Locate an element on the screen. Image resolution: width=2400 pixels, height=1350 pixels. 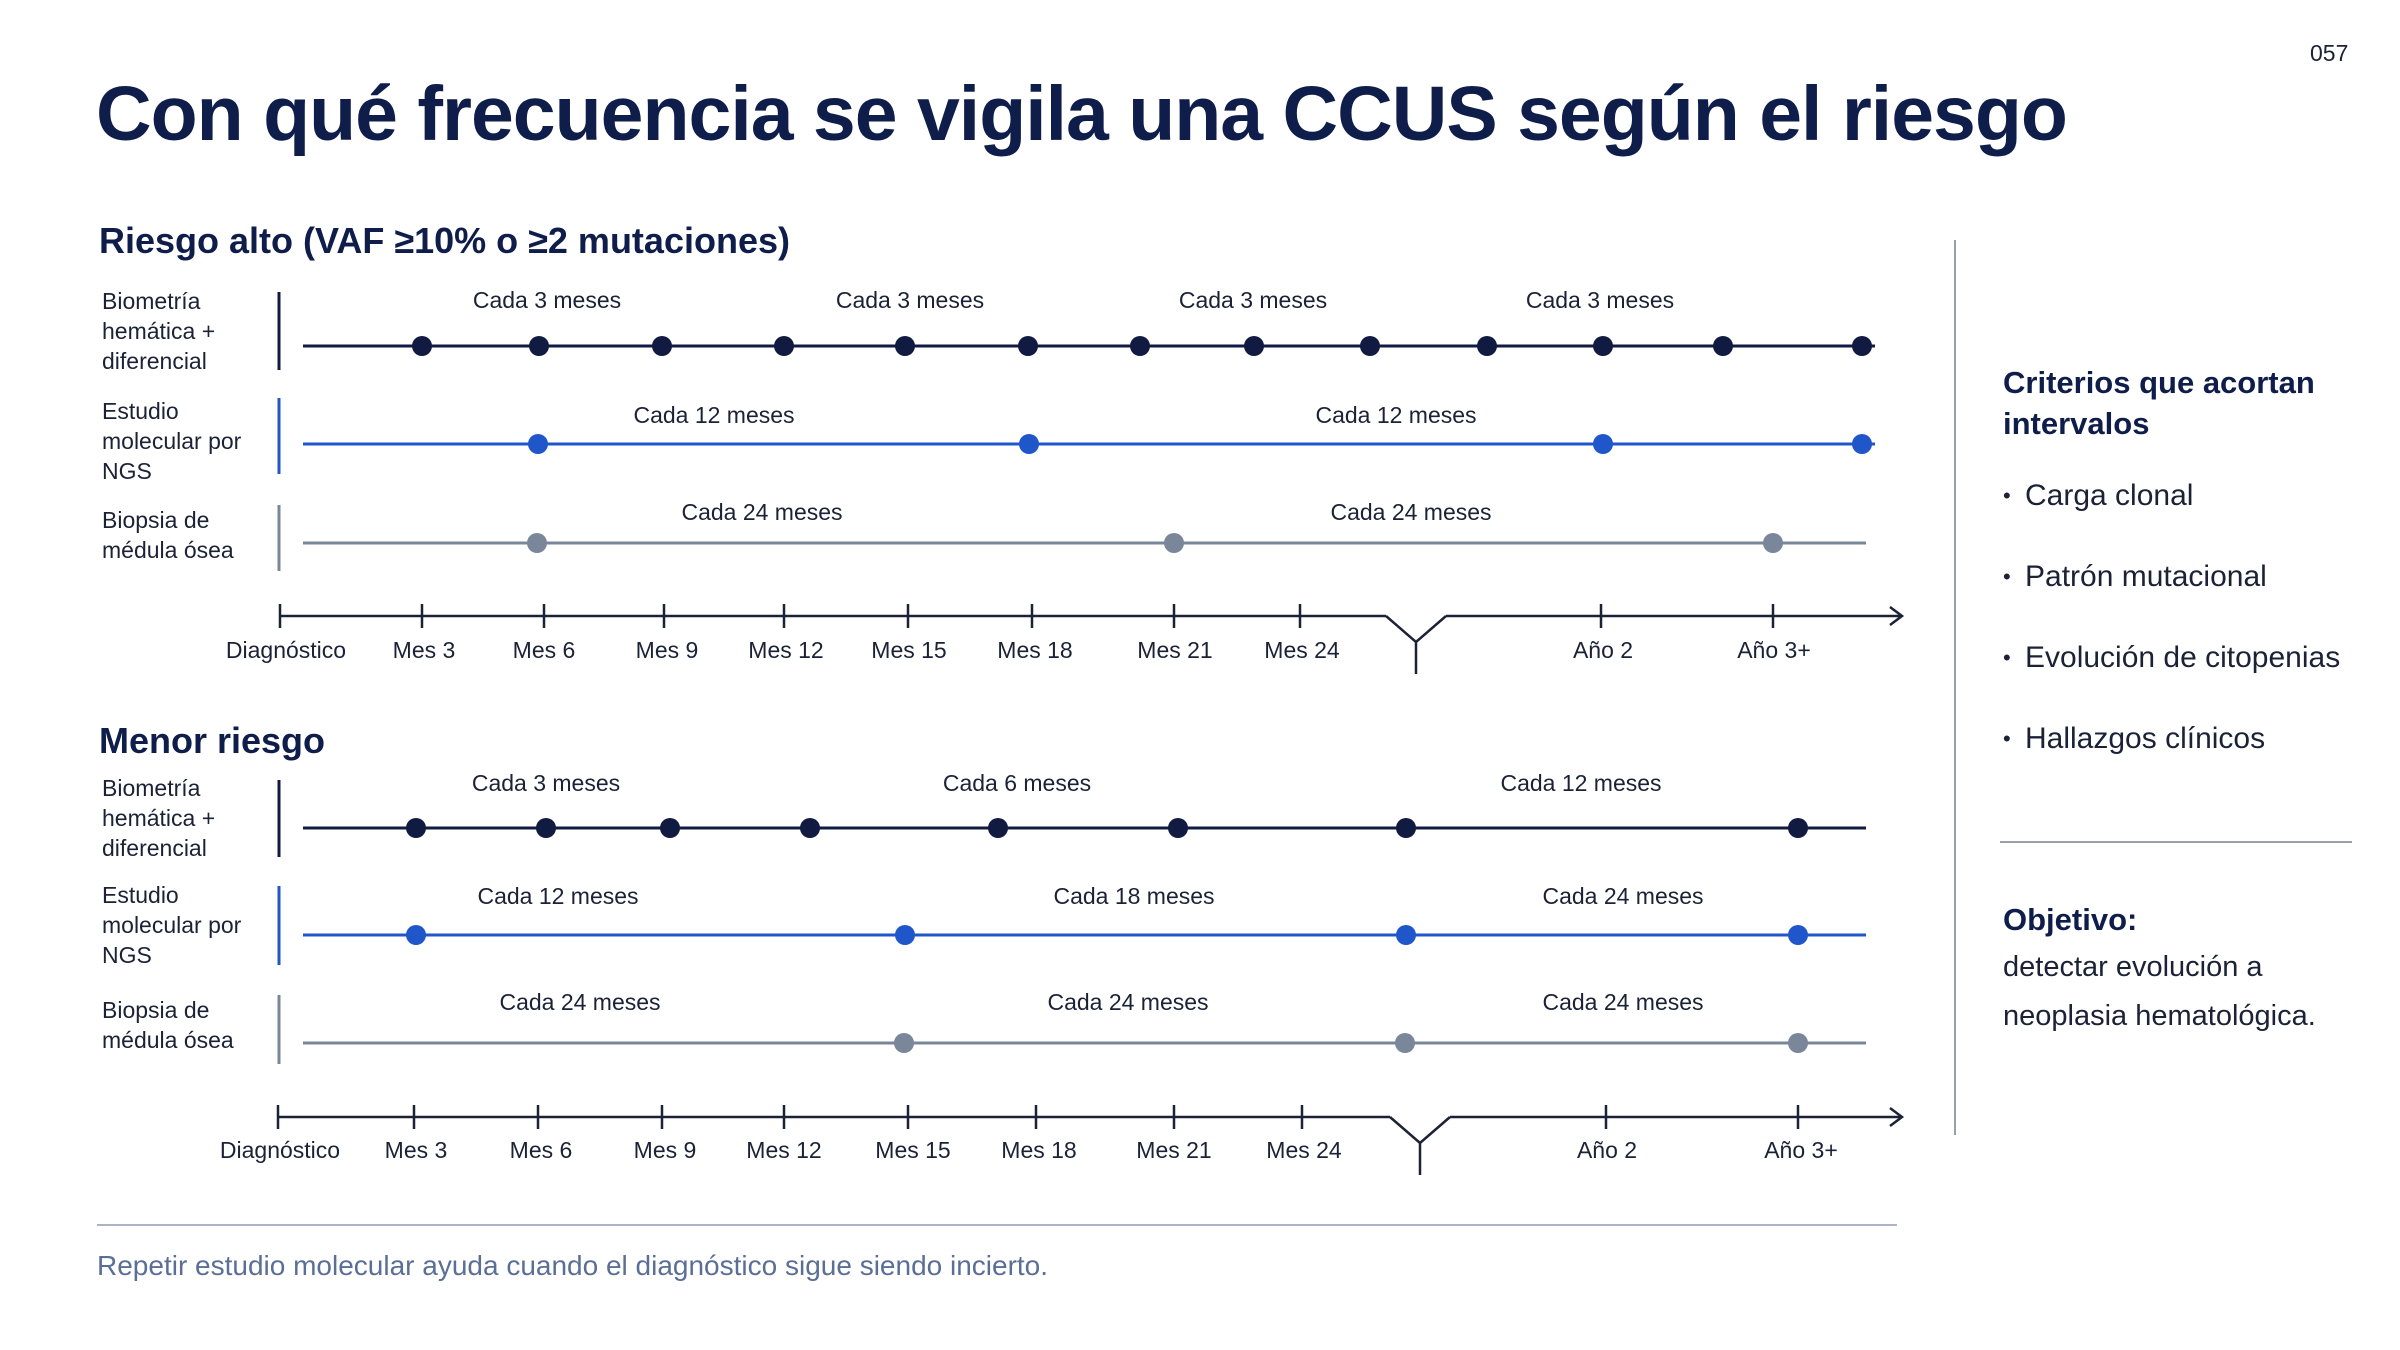
interval-label: Cada 6 meses is located at coordinates (1017, 783).